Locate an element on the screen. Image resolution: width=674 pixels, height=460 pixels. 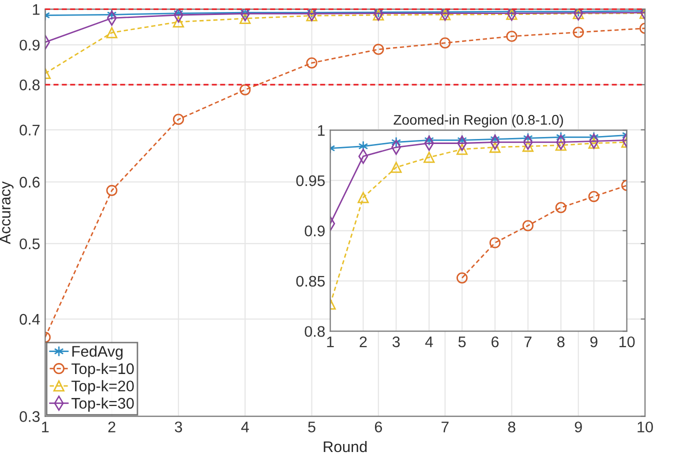
y-tick-label: 0.6 is located at coordinates (30, 182).